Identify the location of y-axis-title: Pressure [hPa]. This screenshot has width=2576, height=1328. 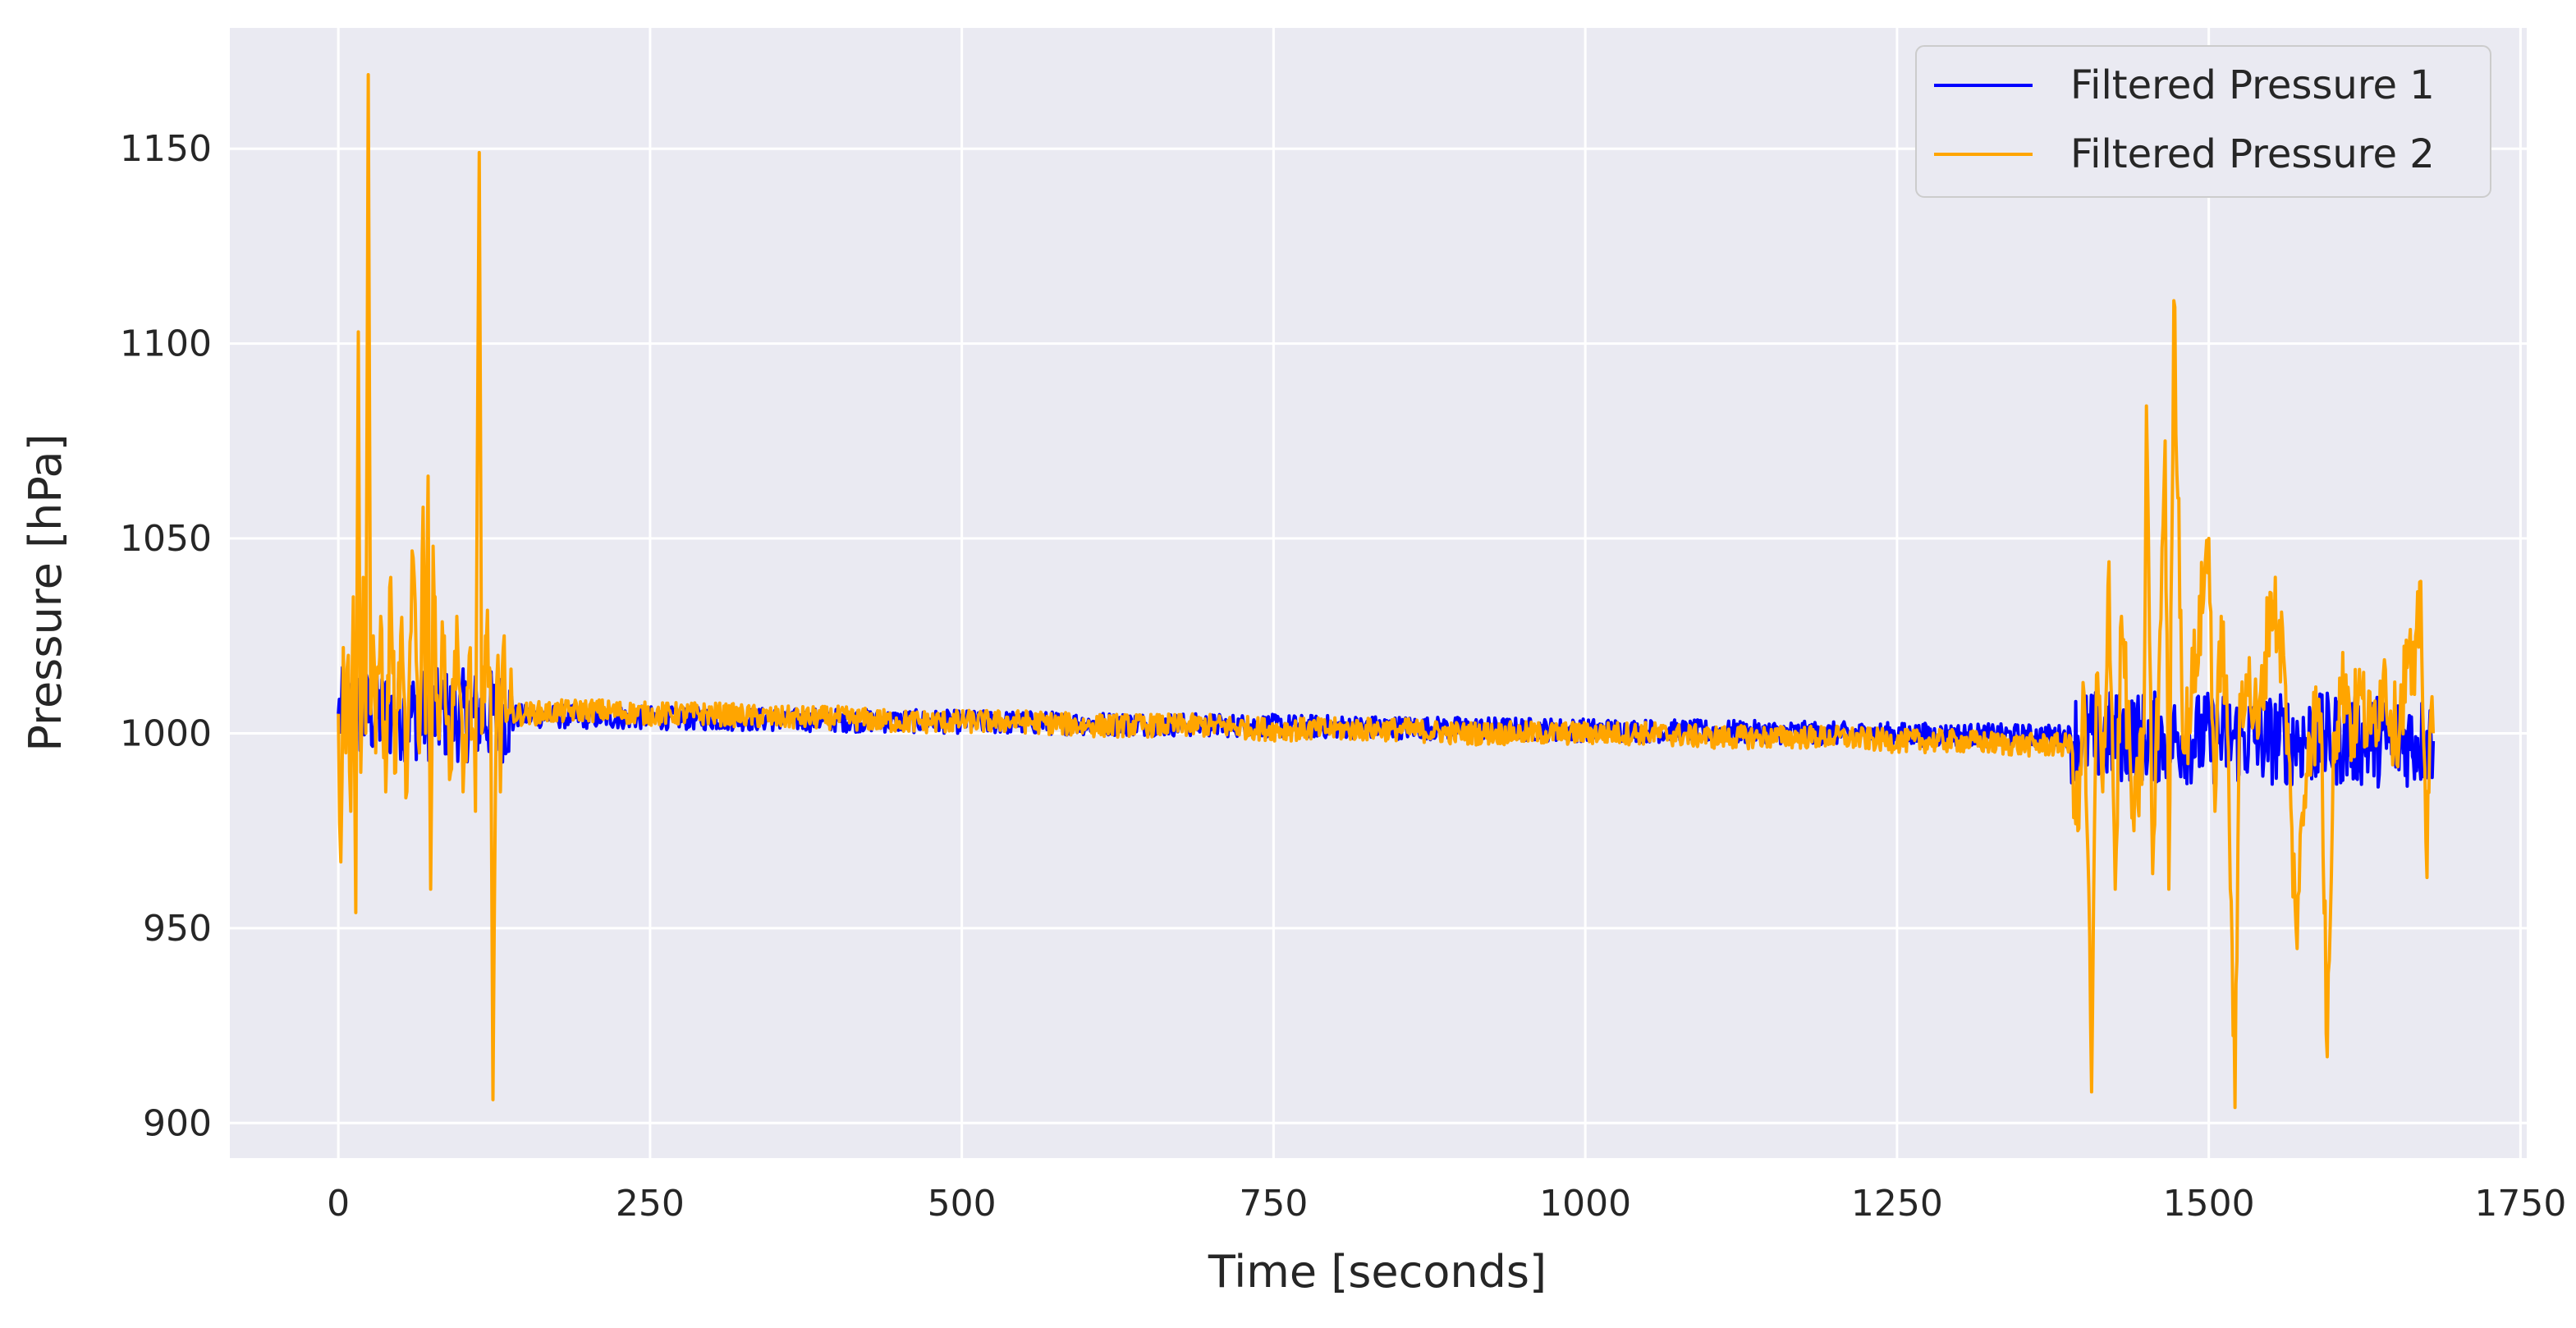
(45, 592).